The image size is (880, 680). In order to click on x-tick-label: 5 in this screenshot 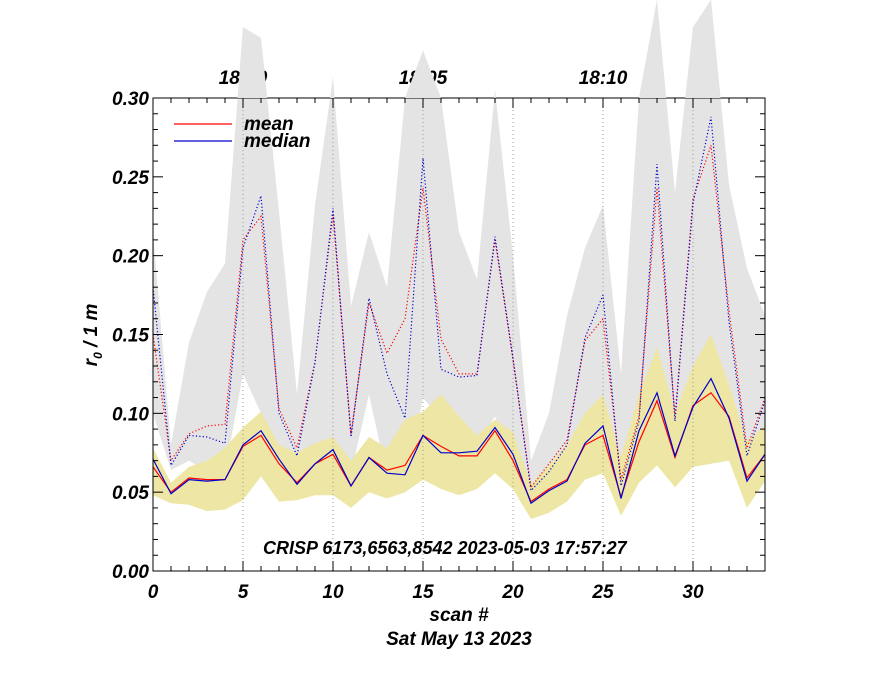, I will do `click(243, 592)`.